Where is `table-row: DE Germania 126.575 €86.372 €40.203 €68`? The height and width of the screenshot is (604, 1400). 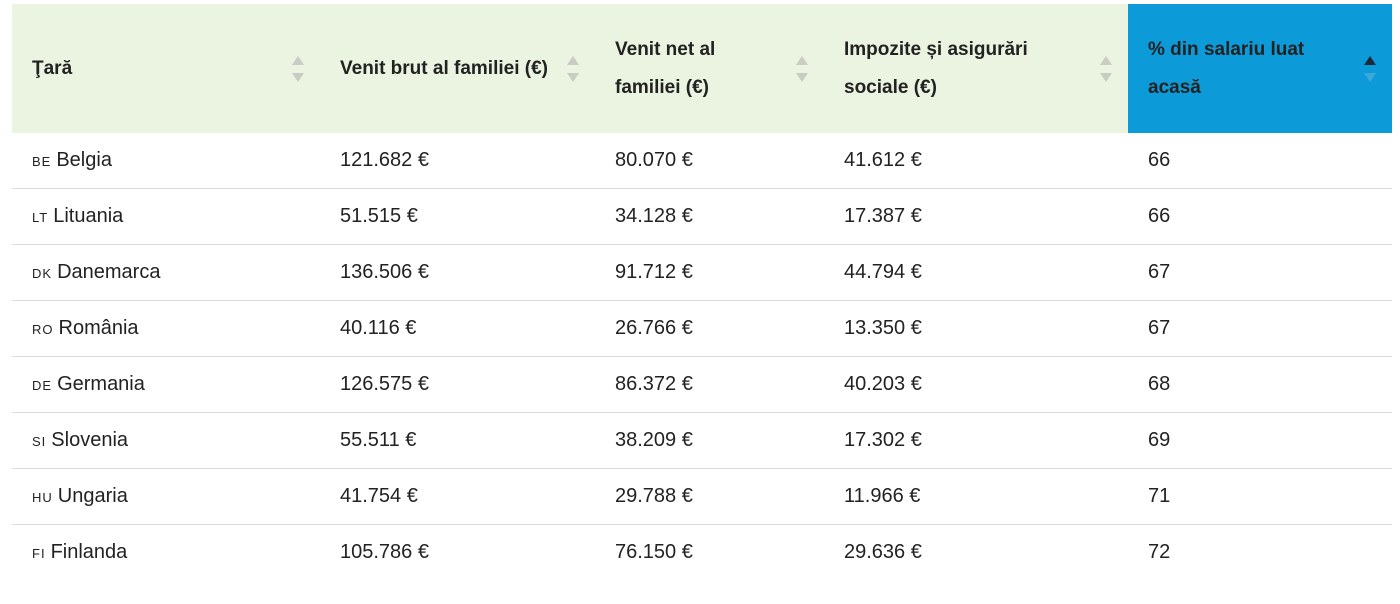 table-row: DE Germania 126.575 €86.372 €40.203 €68 is located at coordinates (702, 384).